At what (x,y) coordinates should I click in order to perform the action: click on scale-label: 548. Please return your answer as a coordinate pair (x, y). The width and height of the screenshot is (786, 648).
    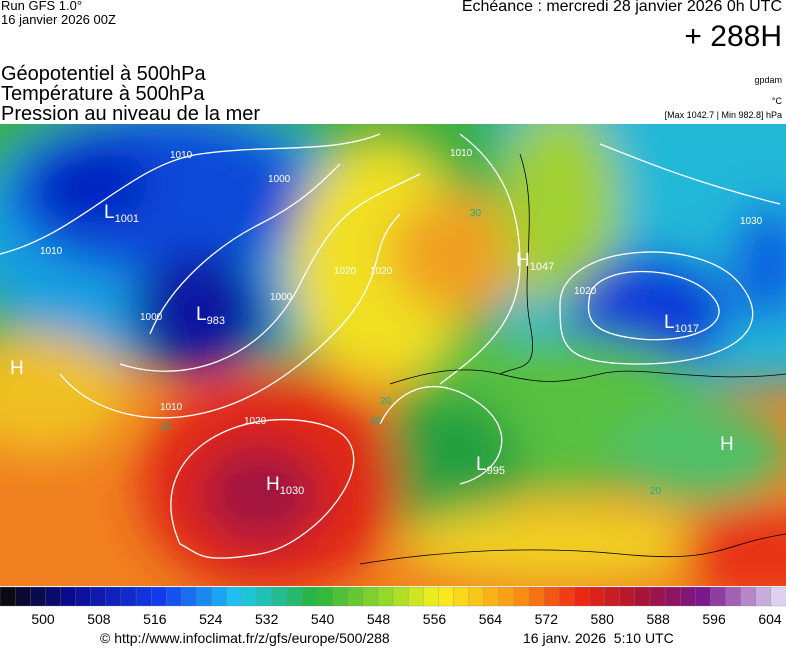
    Looking at the image, I should click on (379, 619).